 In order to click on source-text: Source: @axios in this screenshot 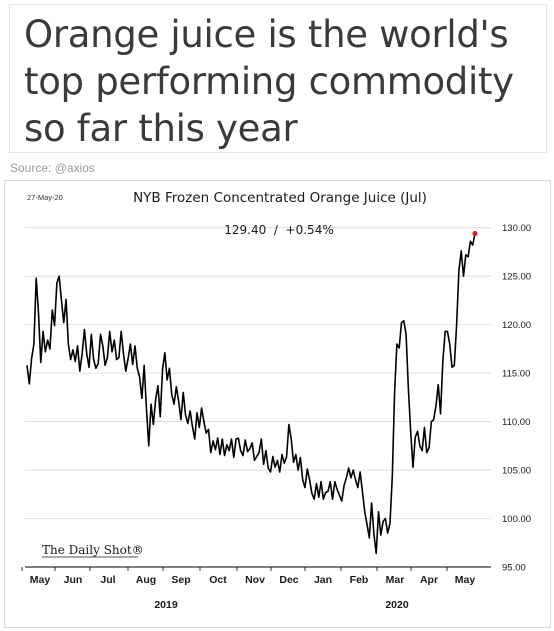, I will do `click(52, 168)`.